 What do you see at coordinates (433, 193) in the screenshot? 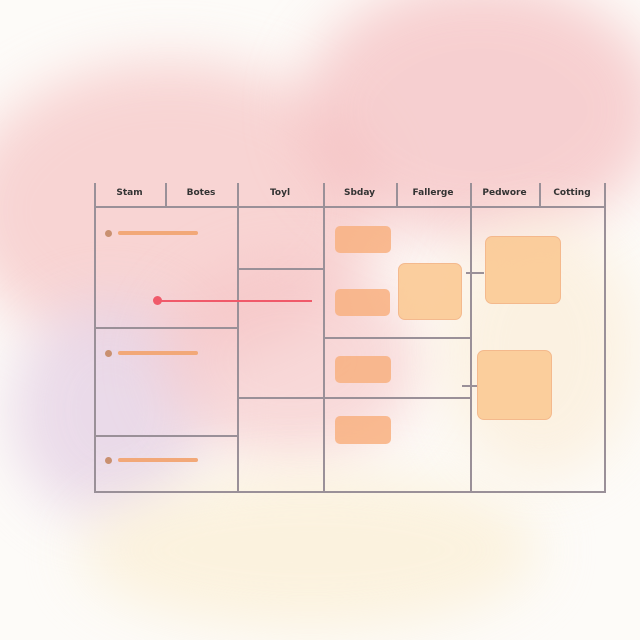
I see `column-header: Fallerge` at bounding box center [433, 193].